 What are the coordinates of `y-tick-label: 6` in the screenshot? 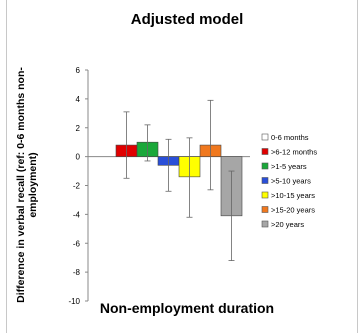 It's located at (78, 70).